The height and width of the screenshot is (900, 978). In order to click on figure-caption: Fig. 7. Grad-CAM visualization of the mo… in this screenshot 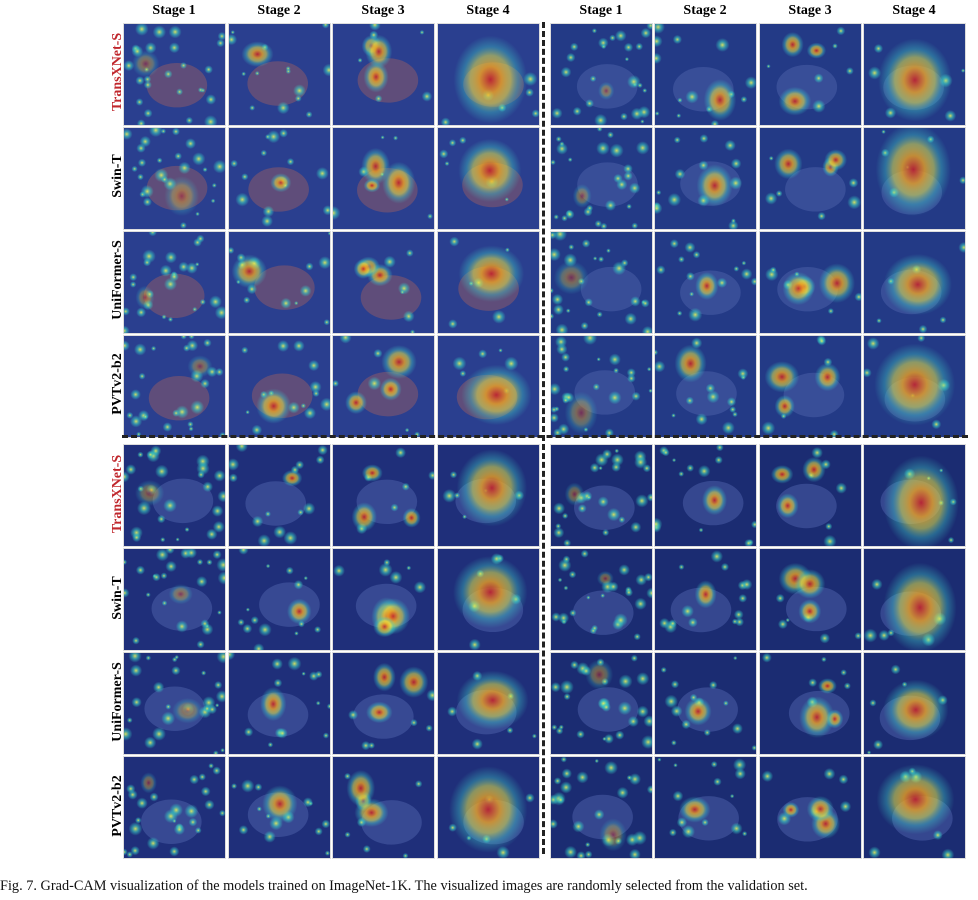, I will do `click(404, 886)`.